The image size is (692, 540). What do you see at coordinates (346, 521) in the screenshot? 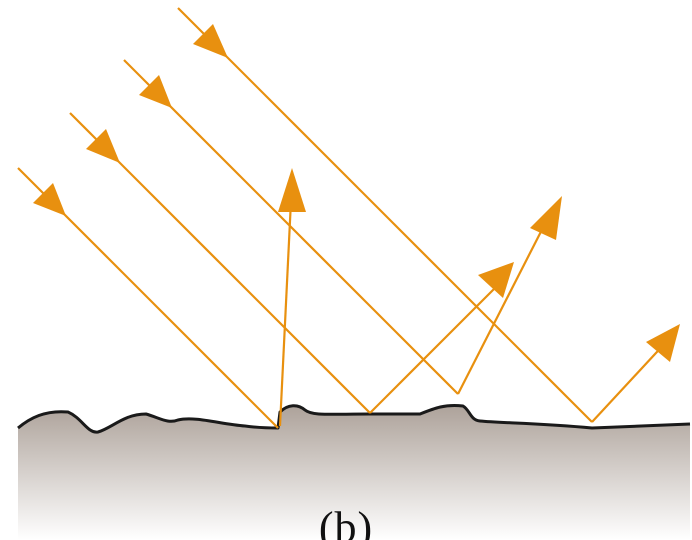
I see `panel-label: (b)` at bounding box center [346, 521].